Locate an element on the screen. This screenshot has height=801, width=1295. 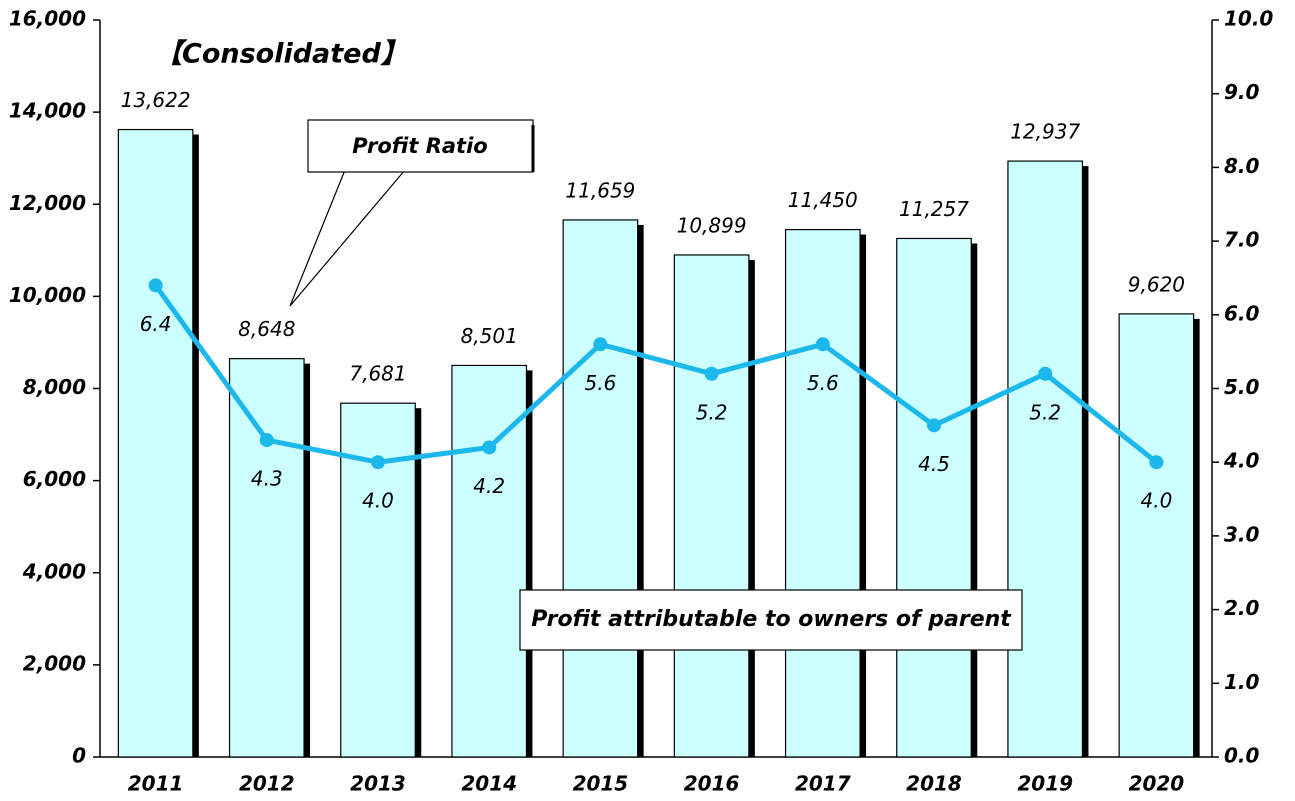
x-tick-label: 2014 is located at coordinates (489, 784).